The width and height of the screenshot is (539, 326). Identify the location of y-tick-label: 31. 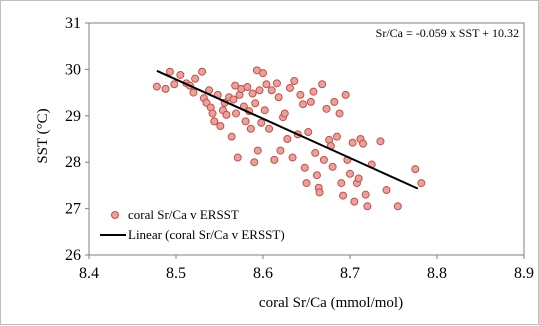
(73, 23).